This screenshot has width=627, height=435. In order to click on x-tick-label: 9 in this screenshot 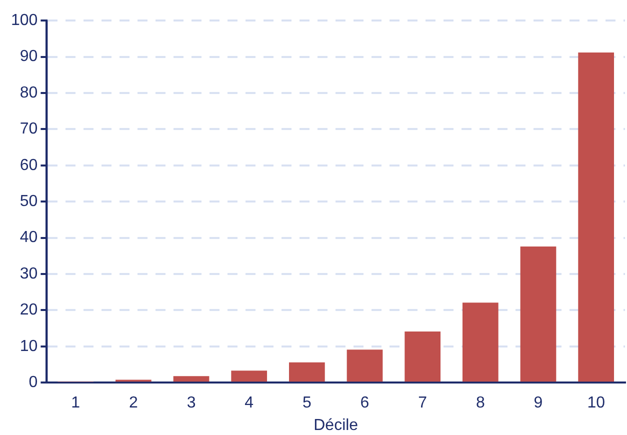, I will do `click(538, 403)`.